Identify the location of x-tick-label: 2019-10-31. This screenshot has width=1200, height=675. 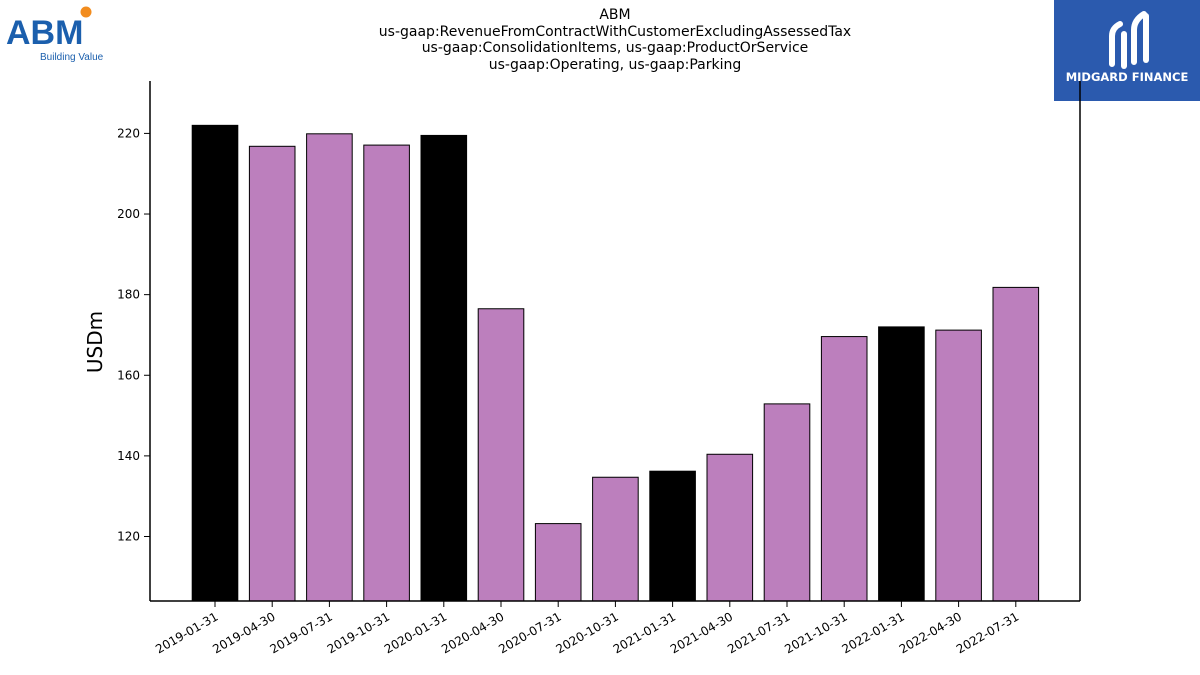
(358, 632).